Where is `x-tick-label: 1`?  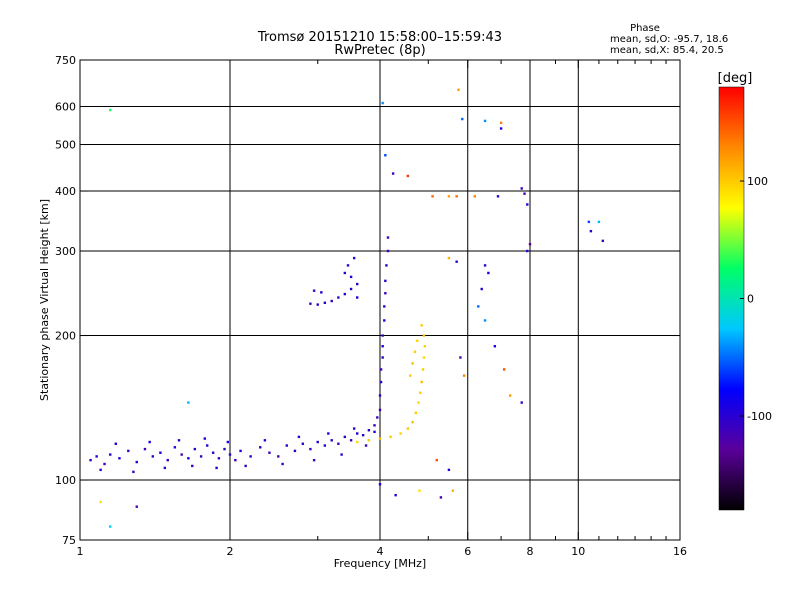
x-tick-label: 1 is located at coordinates (80, 551).